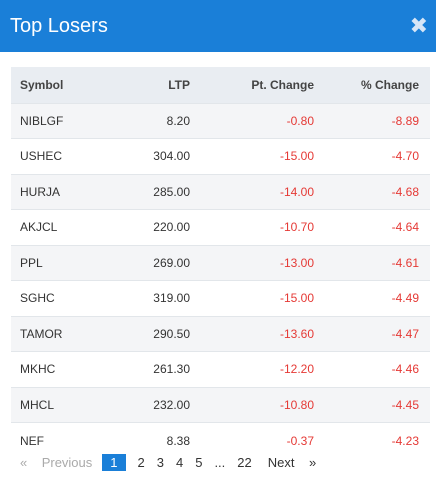  Describe the element at coordinates (296, 369) in the screenshot. I see `cell-pt-change: -12.20` at that location.